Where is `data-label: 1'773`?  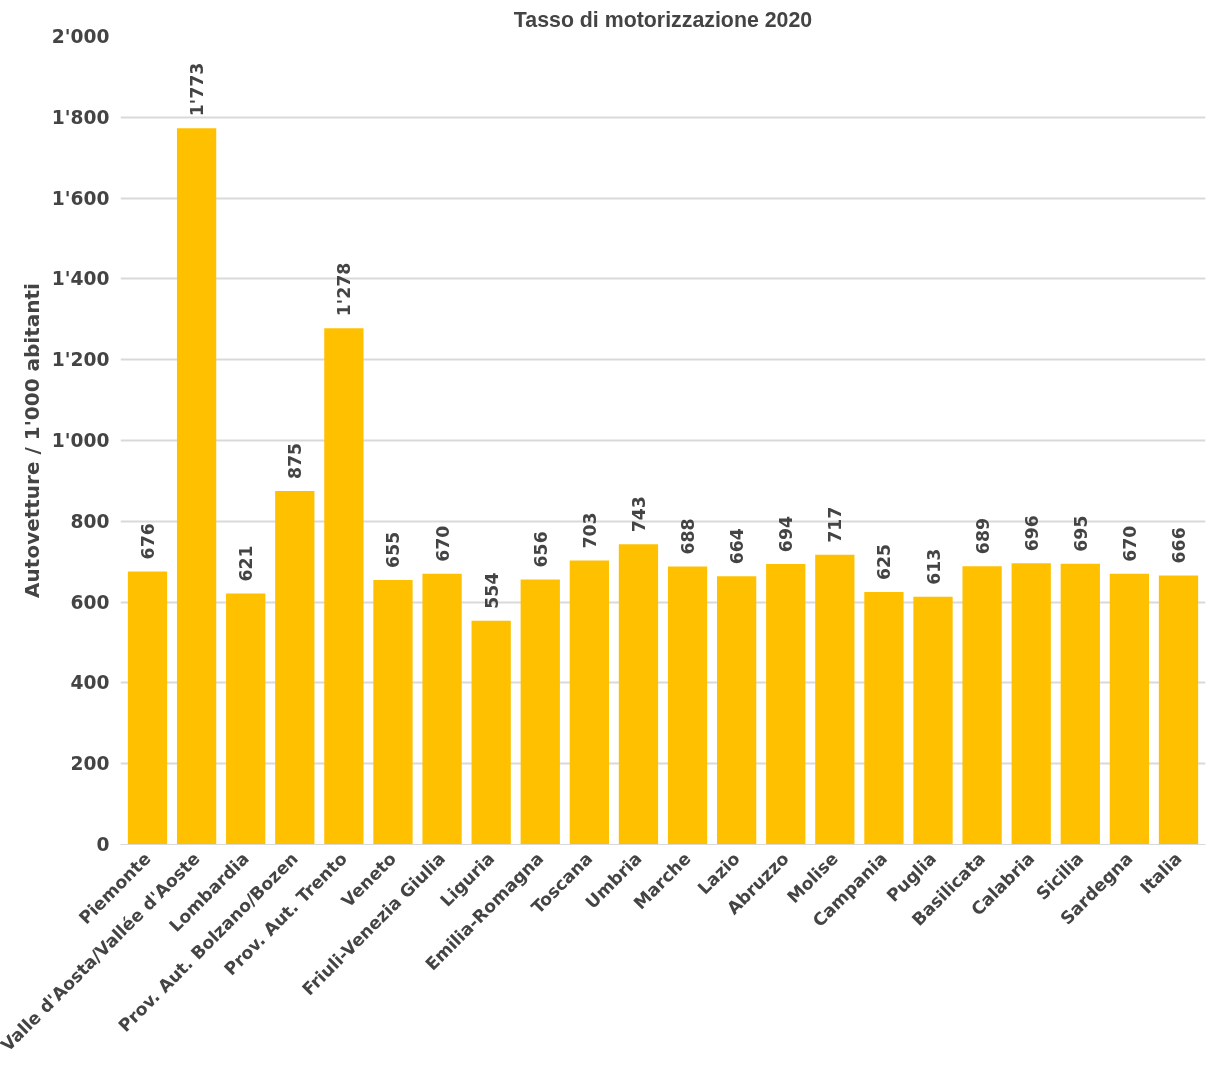
data-label: 1'773 is located at coordinates (196, 89).